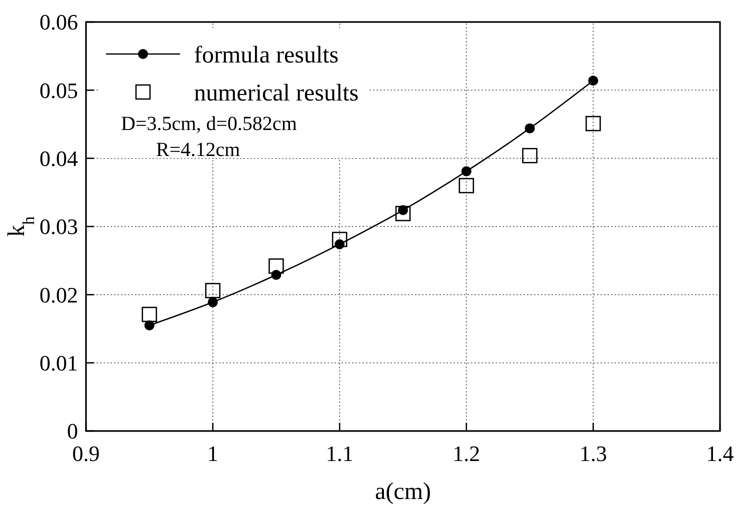 This screenshot has width=742, height=515. Describe the element at coordinates (212, 453) in the screenshot. I see `x-tick-label: 1` at that location.